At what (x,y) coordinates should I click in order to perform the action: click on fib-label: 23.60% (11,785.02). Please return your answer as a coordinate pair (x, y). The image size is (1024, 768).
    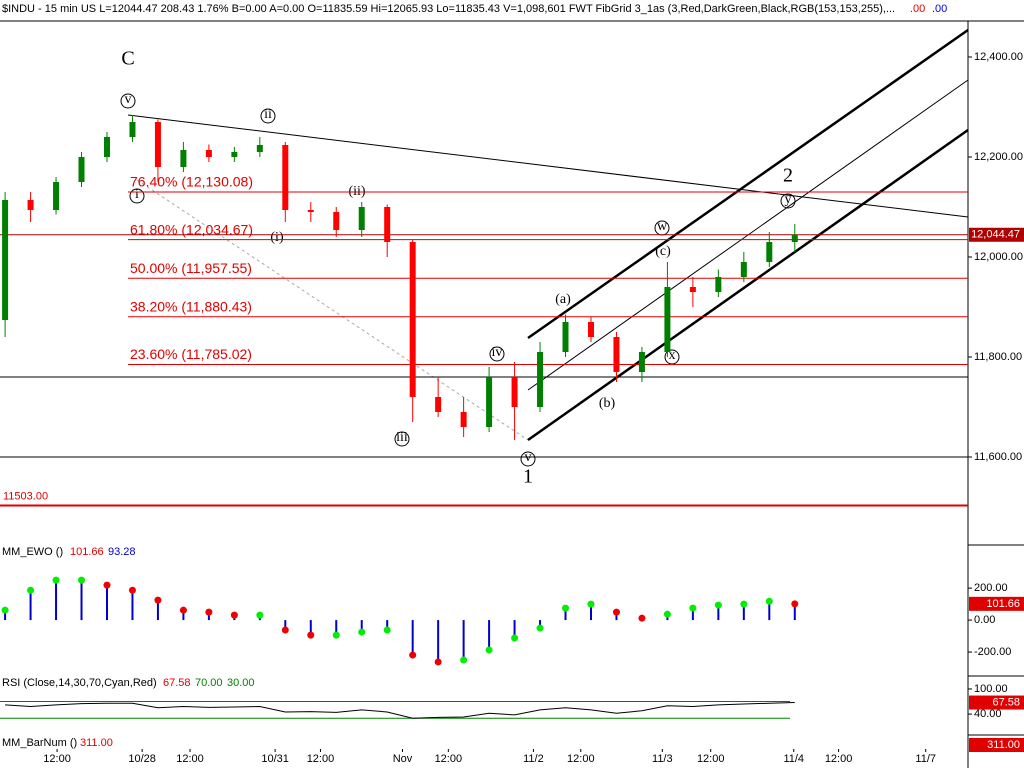
    Looking at the image, I should click on (191, 354).